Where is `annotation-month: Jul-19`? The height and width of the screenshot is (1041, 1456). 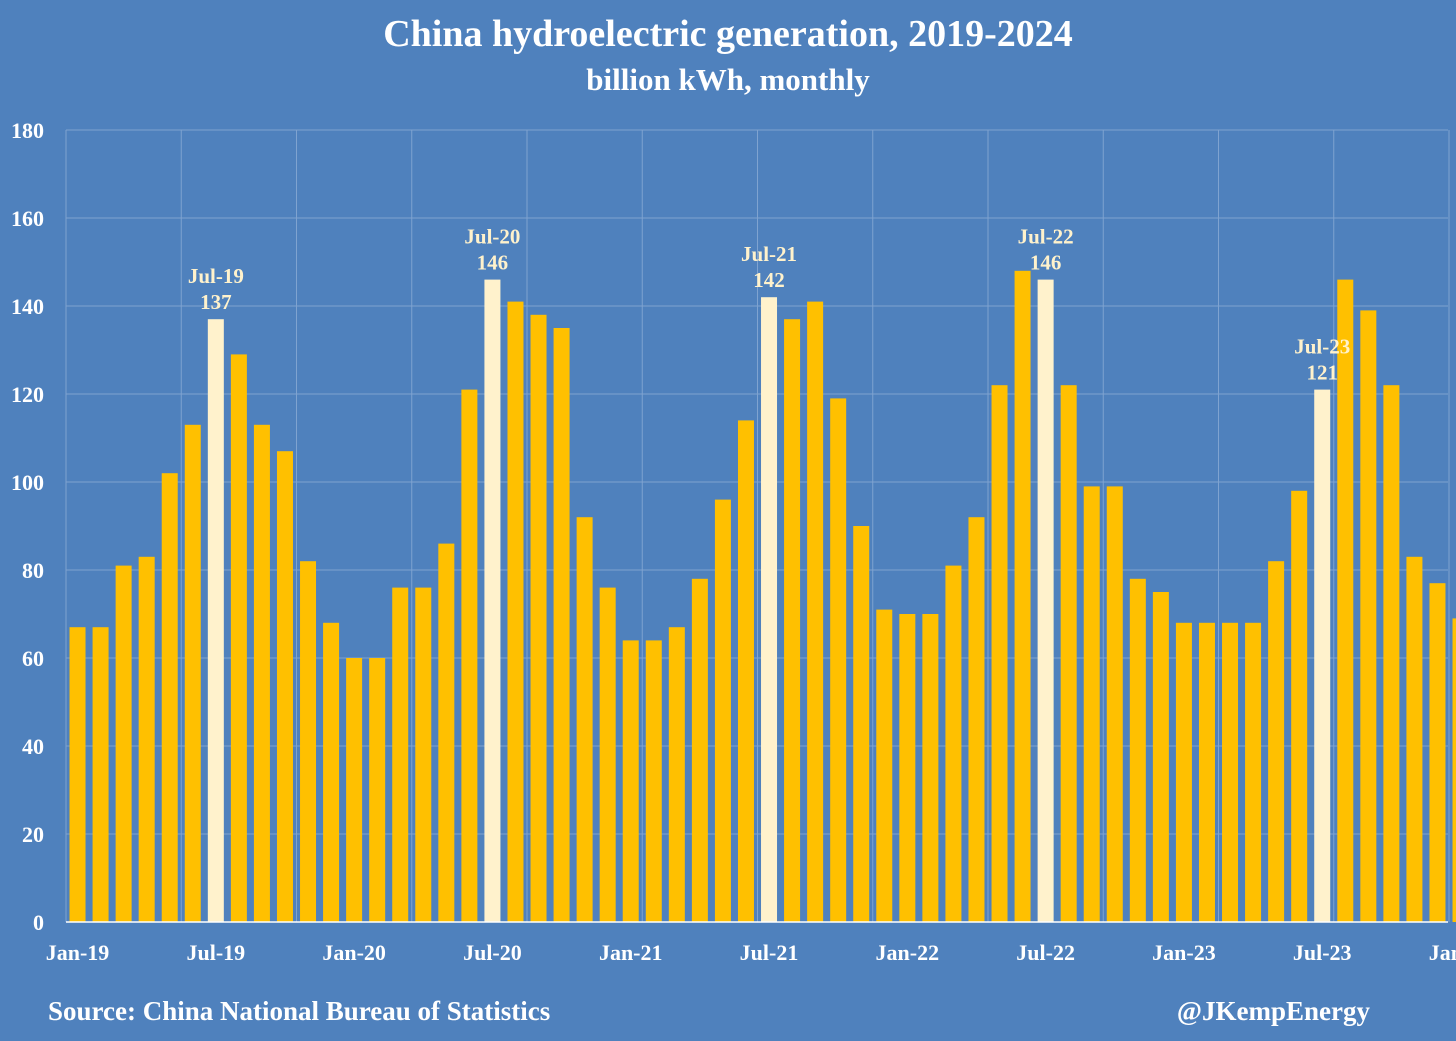
annotation-month: Jul-19 is located at coordinates (216, 276).